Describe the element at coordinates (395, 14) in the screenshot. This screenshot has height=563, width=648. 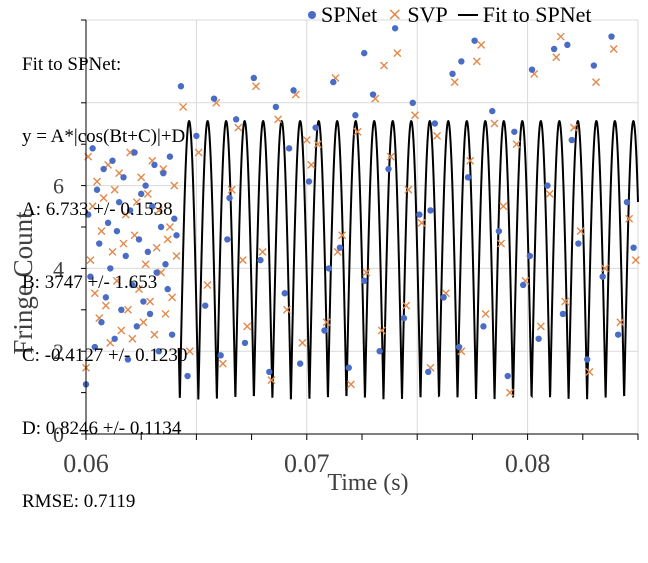
I see `cross-icon: ×` at that location.